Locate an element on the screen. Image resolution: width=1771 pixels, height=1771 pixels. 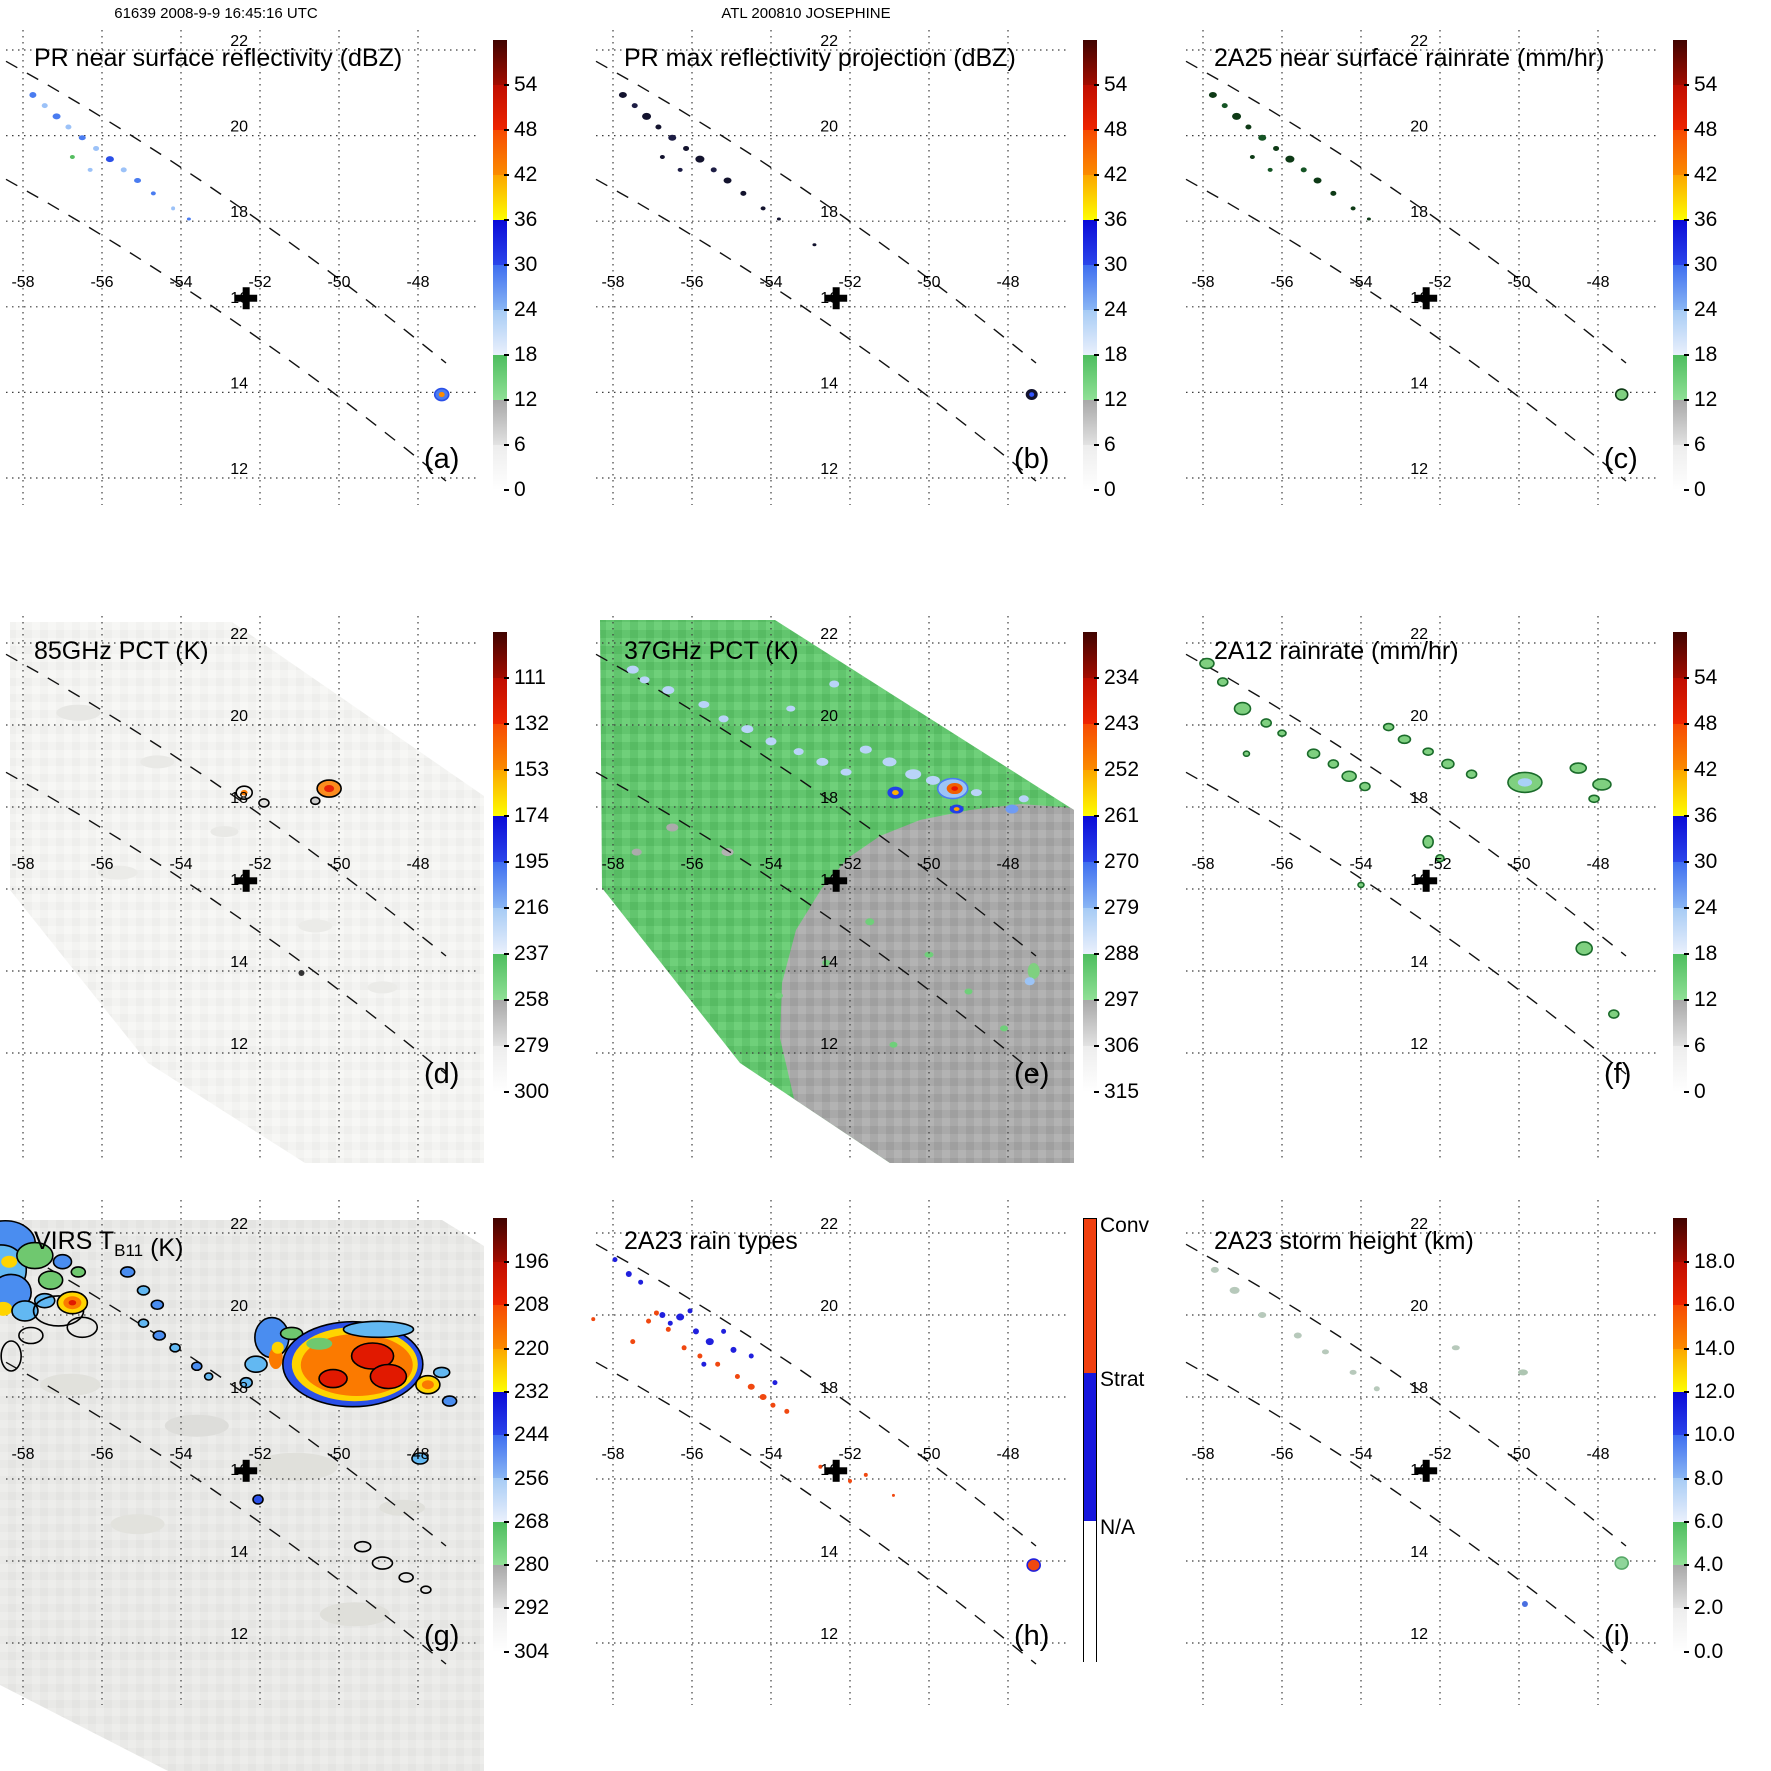
lon-tick-label: -50 is located at coordinates (338, 1454).